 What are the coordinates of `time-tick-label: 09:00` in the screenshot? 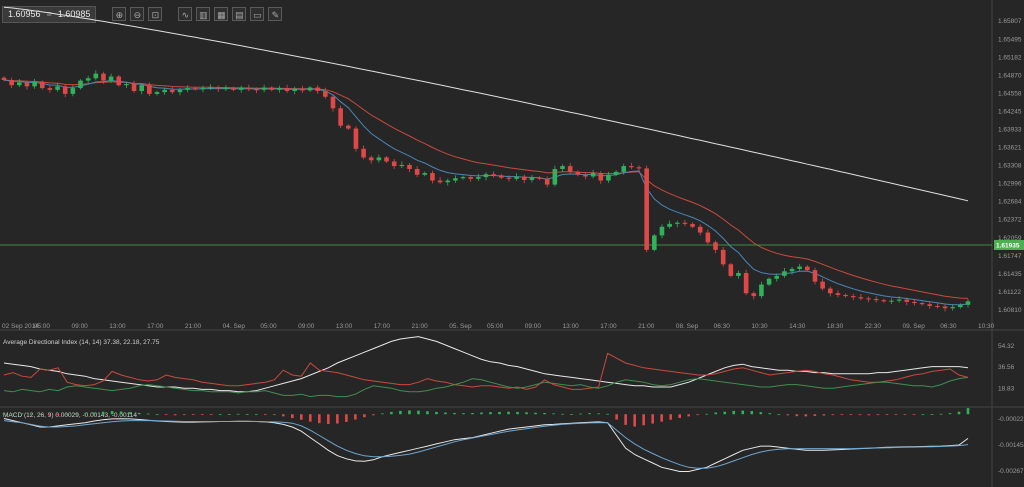 It's located at (306, 326).